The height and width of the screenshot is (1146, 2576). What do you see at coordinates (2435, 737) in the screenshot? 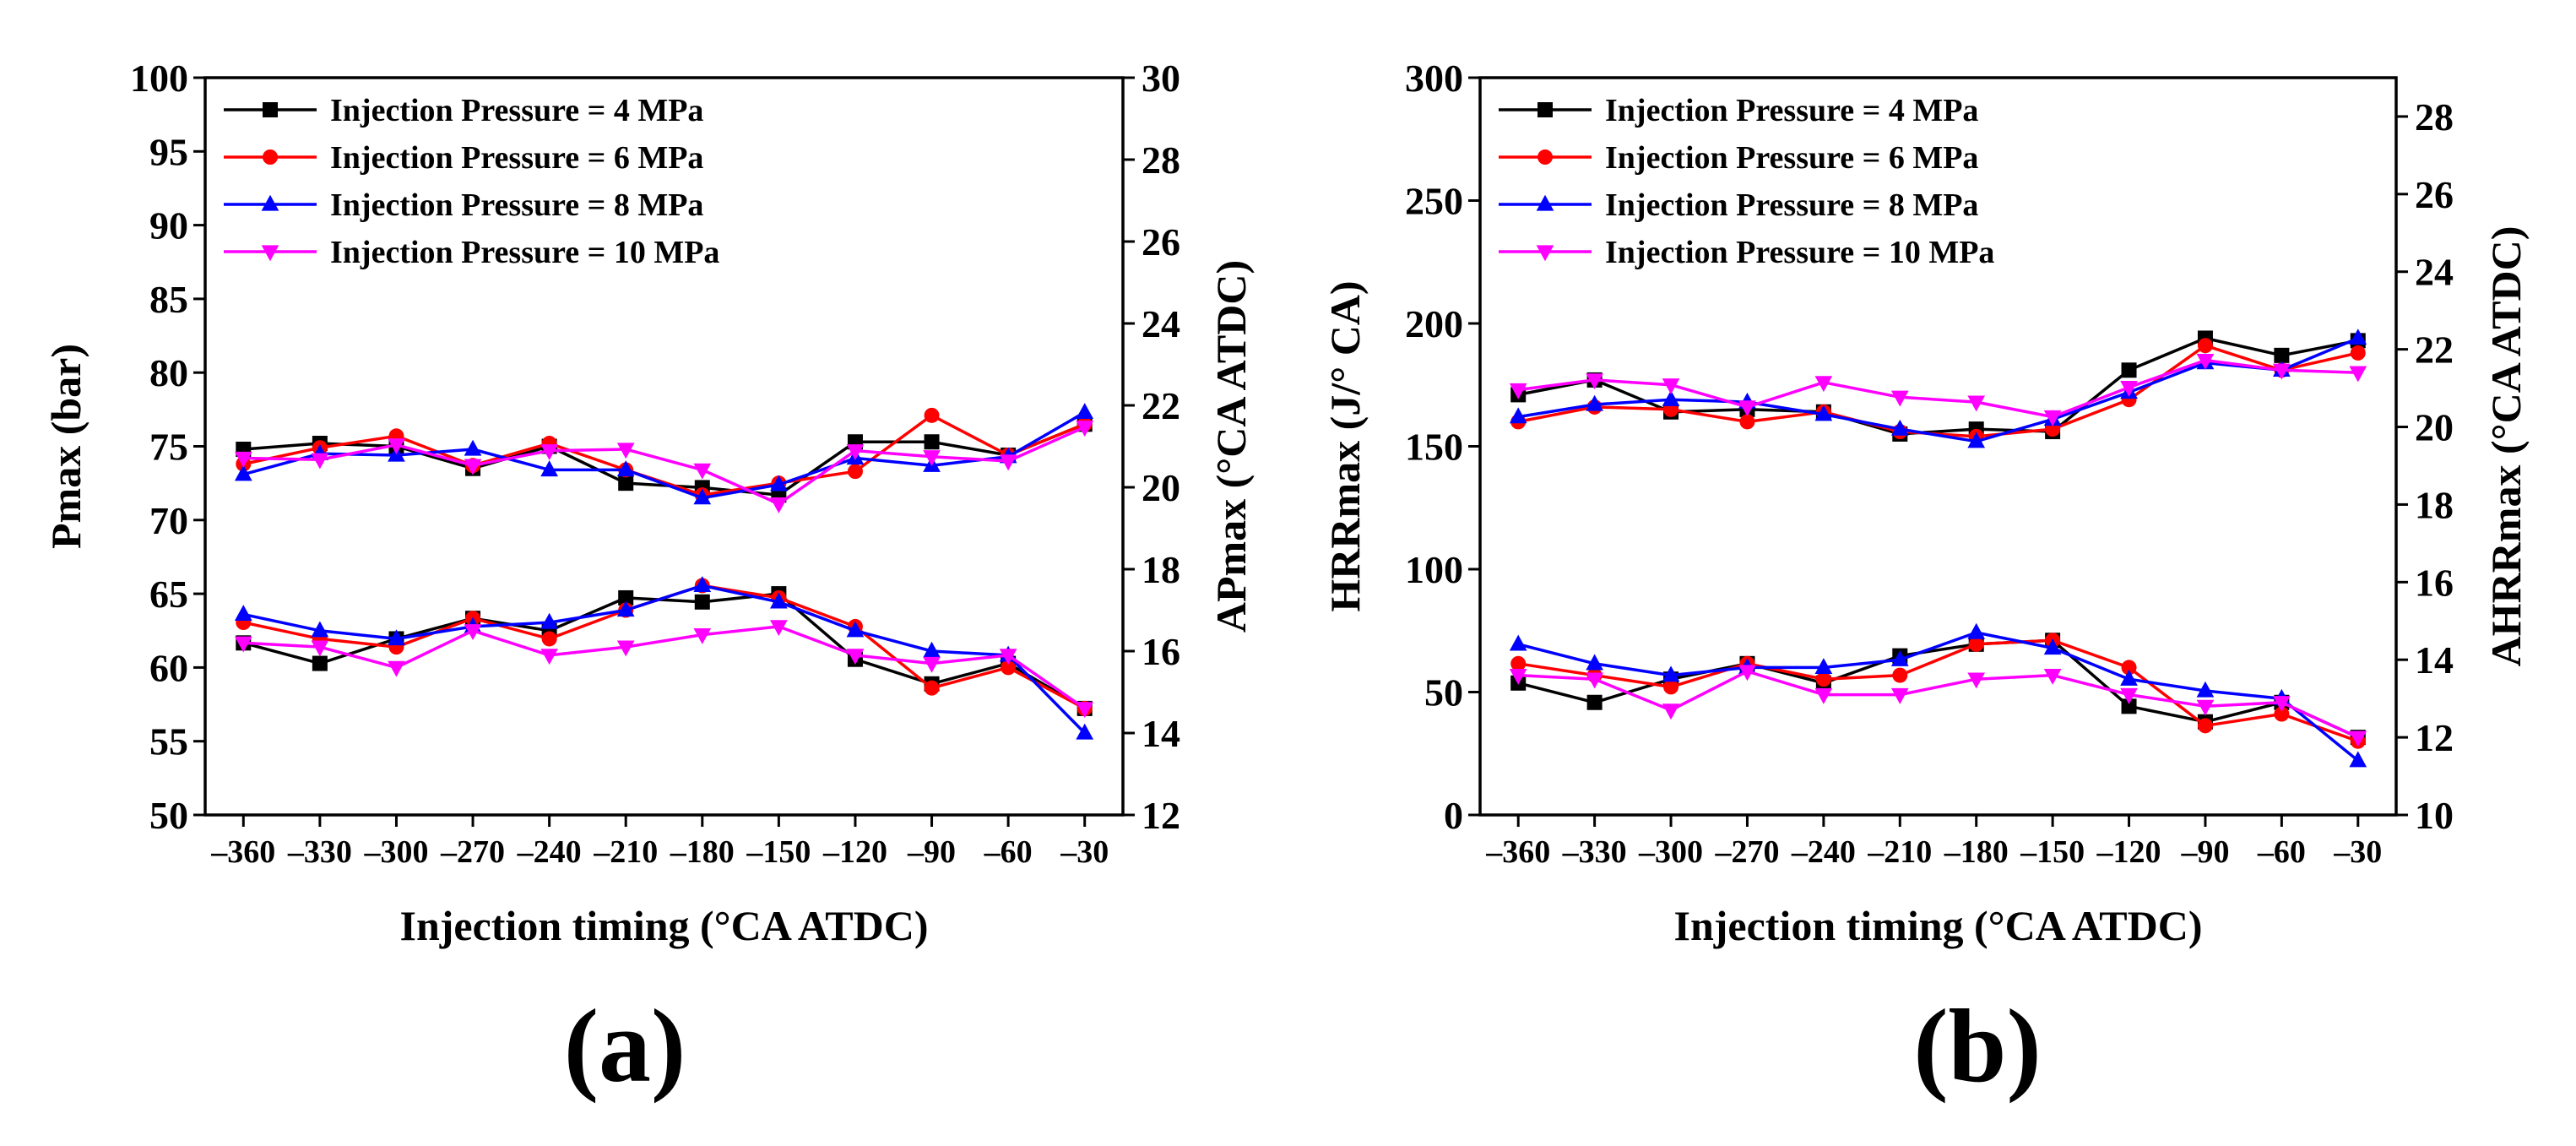
I see `b-ytick-right-label: 12` at bounding box center [2435, 737].